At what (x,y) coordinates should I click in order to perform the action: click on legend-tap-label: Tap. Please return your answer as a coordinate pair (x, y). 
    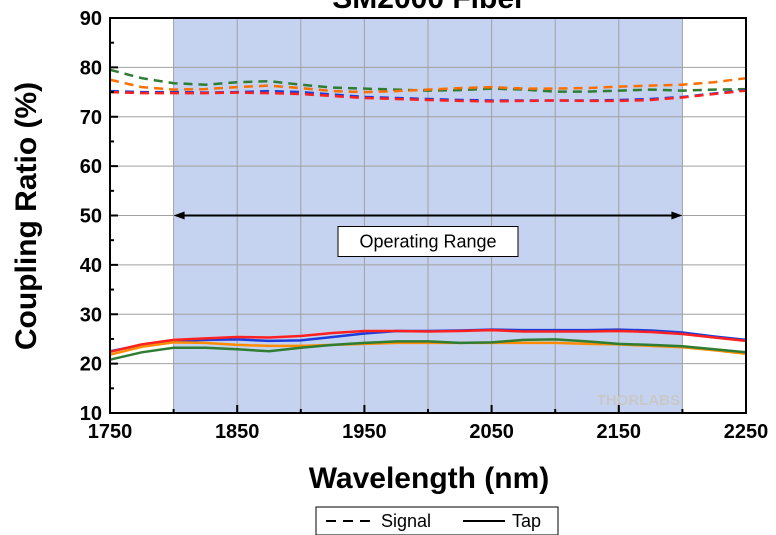
    Looking at the image, I should click on (526, 521).